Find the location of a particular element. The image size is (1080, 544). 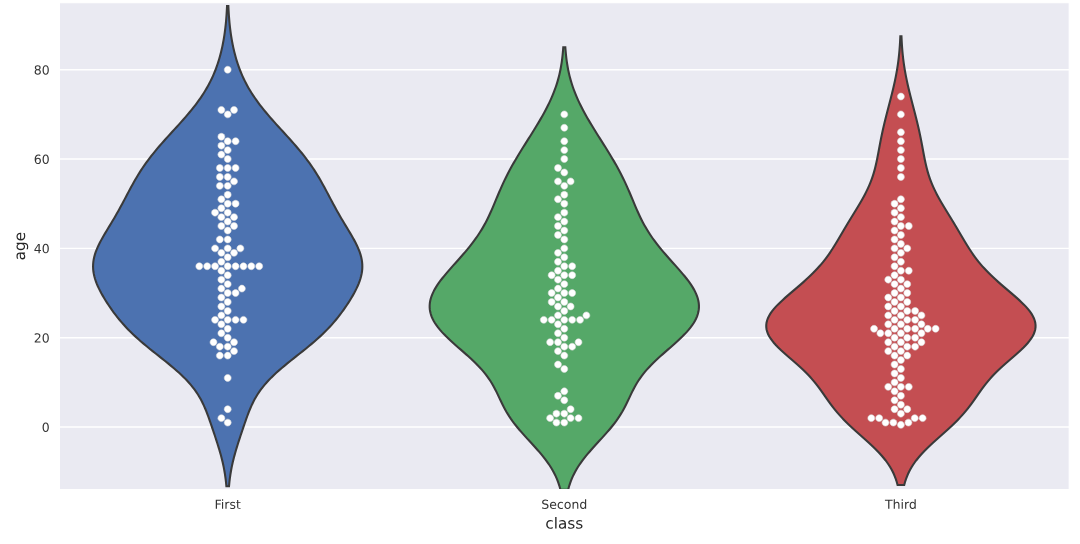

y-tick-label: 0 is located at coordinates (45, 427).